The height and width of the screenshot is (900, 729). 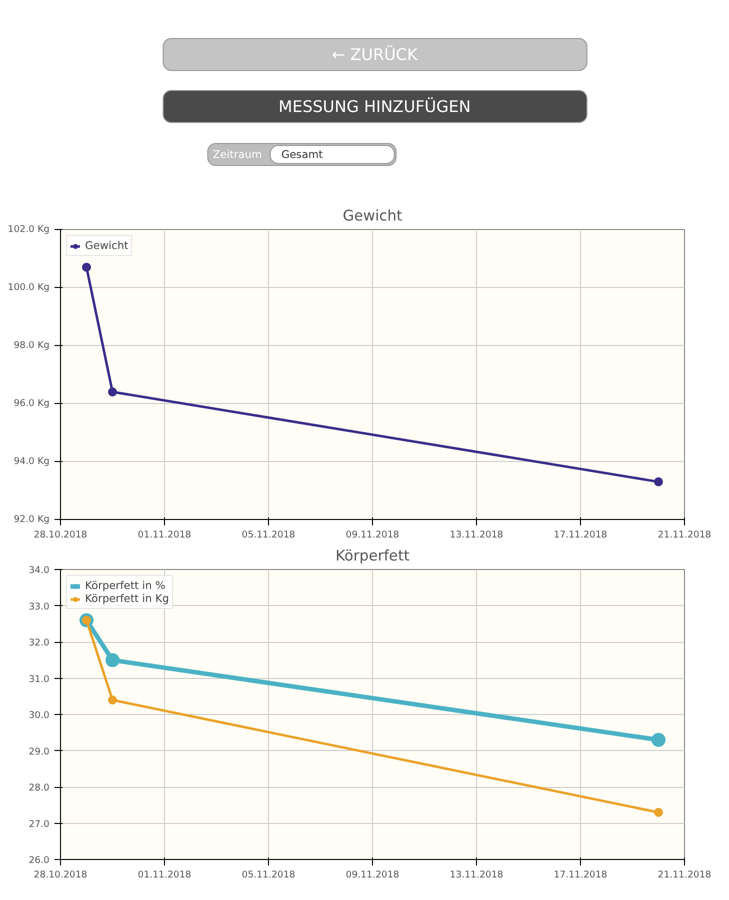 I want to click on legend-label: Körperfett in Kg, so click(x=127, y=598).